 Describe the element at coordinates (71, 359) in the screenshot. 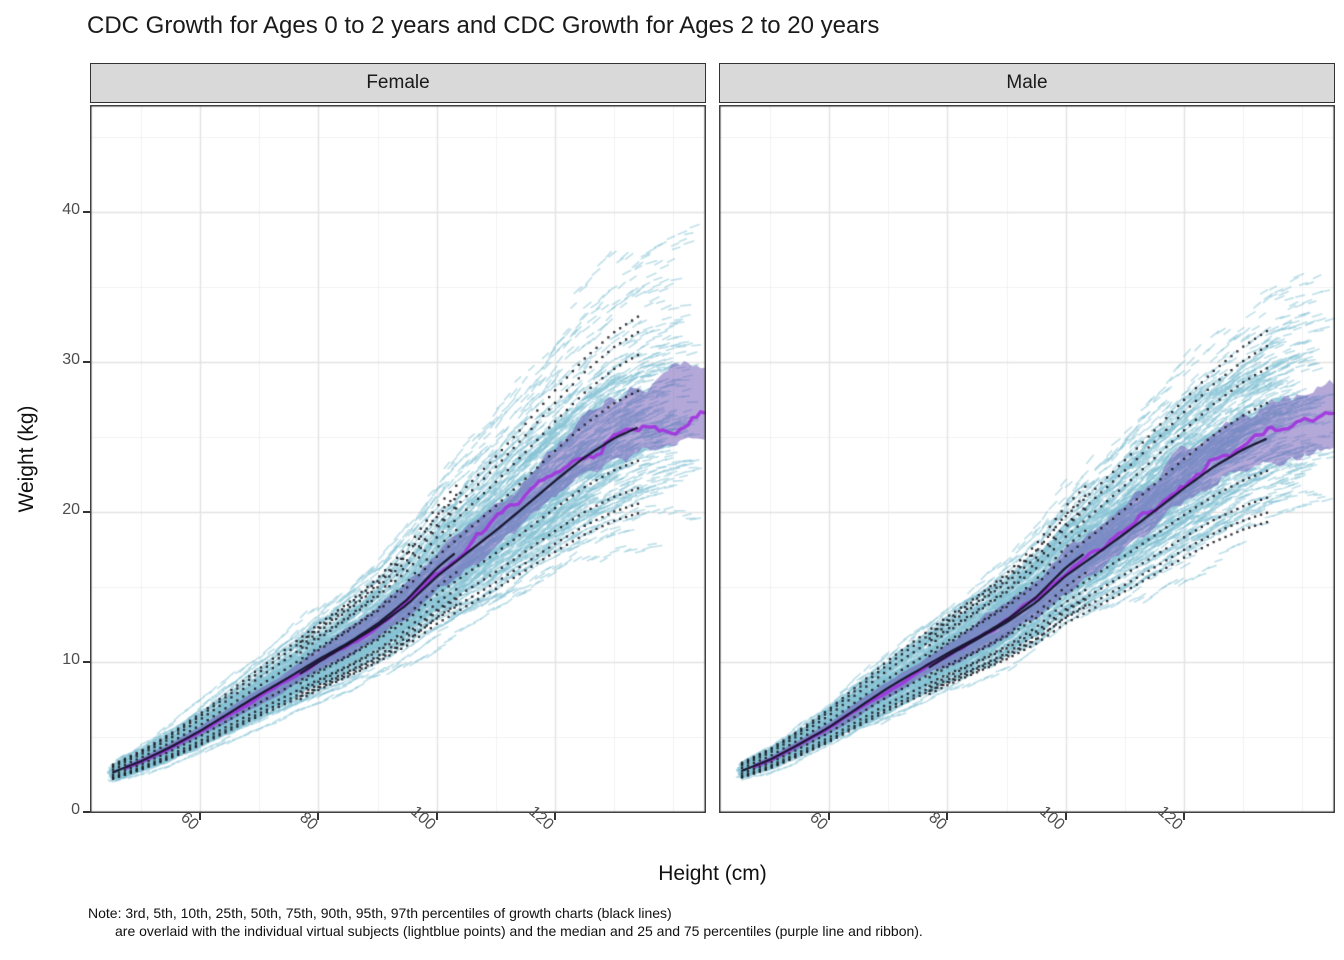

I see `y-tick-label: 30` at that location.